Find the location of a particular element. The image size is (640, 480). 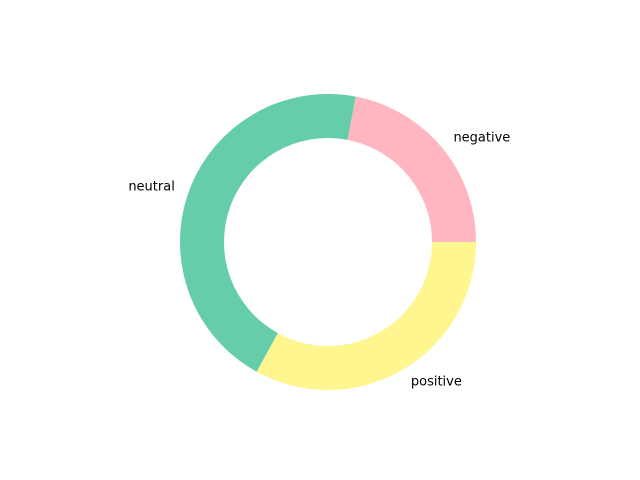

slice-label-negative: negative is located at coordinates (481, 138).